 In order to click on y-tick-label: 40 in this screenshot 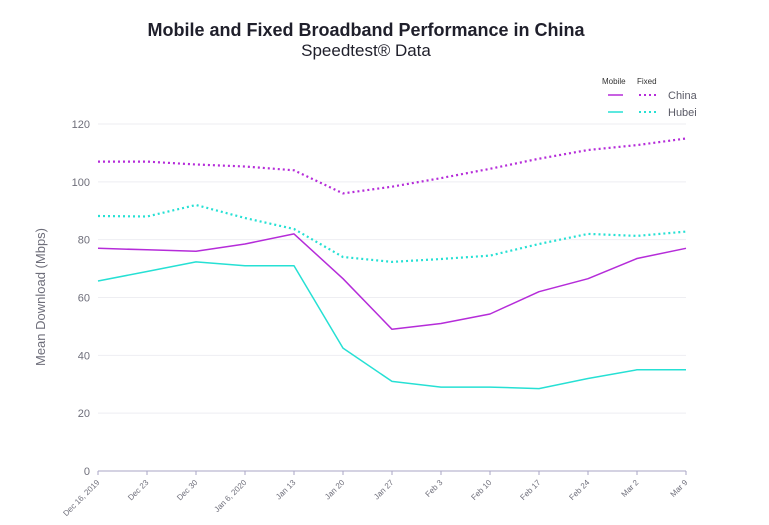, I will do `click(84, 356)`.